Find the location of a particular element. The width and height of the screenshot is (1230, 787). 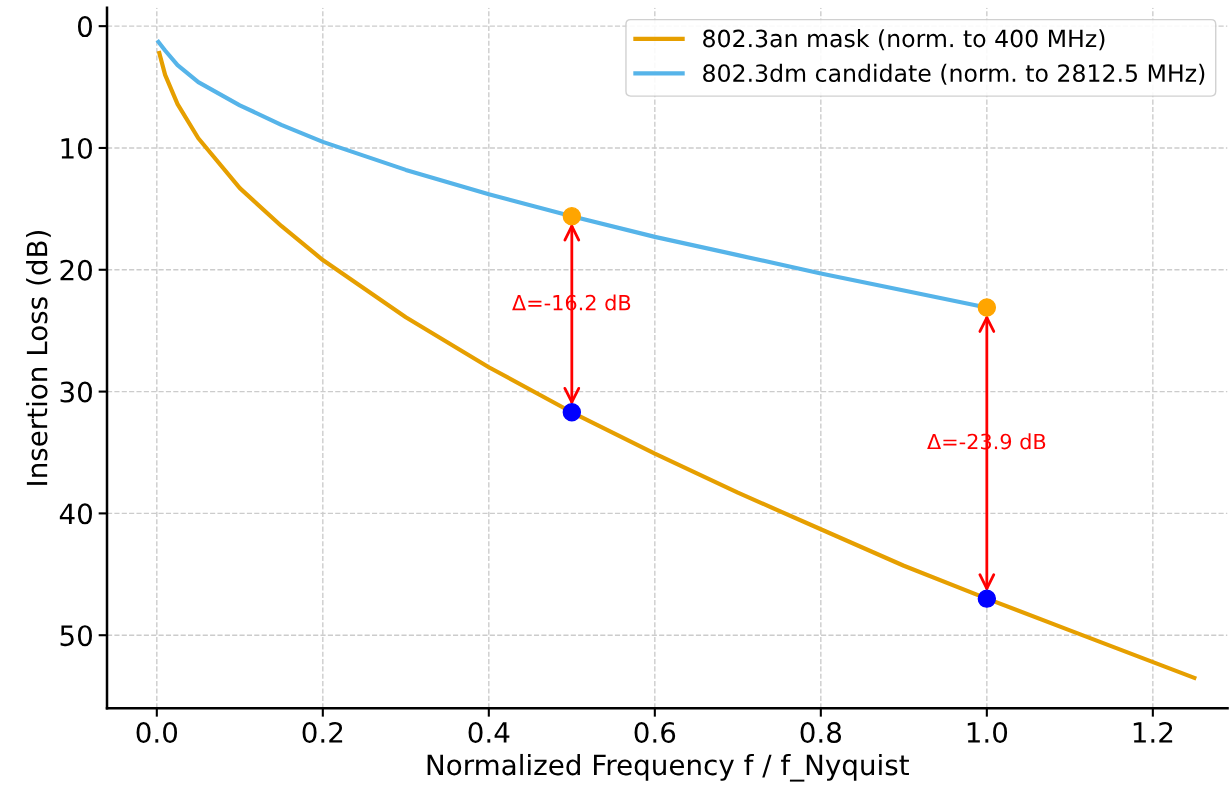

y-tick-label: 20 is located at coordinates (76, 270).